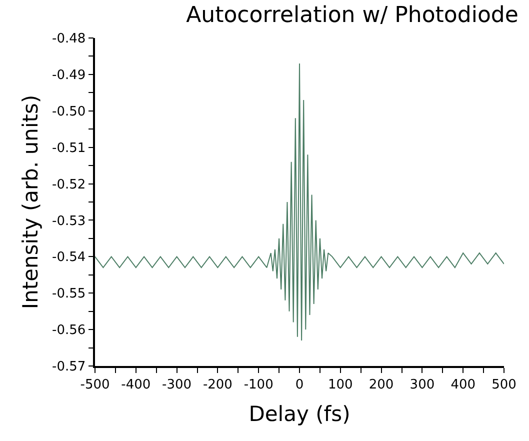 The width and height of the screenshot is (529, 441). What do you see at coordinates (352, 15) in the screenshot?
I see `chart-title: Autocorrelation w/ Photodiode` at bounding box center [352, 15].